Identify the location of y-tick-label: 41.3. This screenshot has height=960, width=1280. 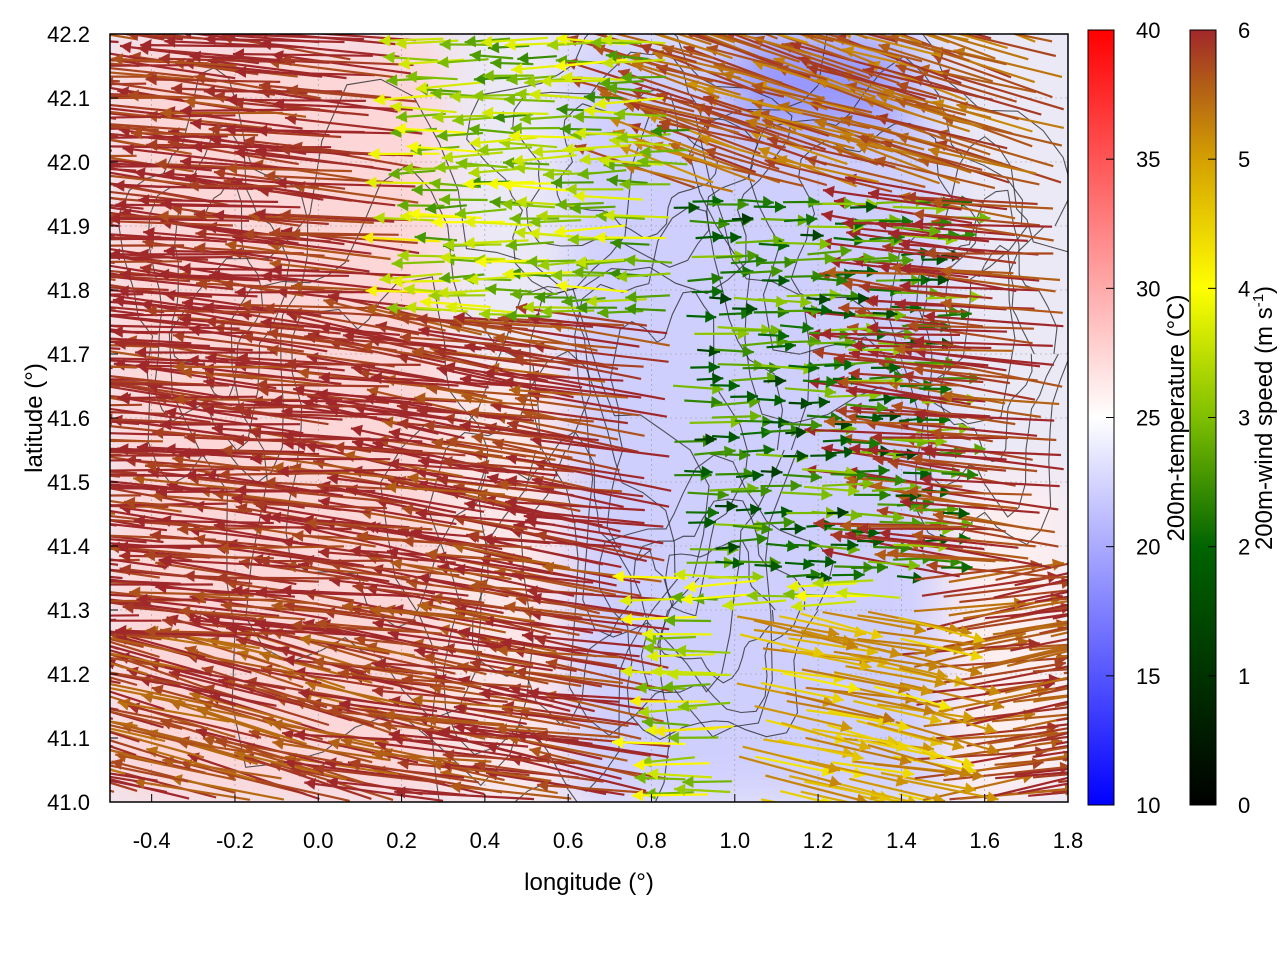
(68, 610).